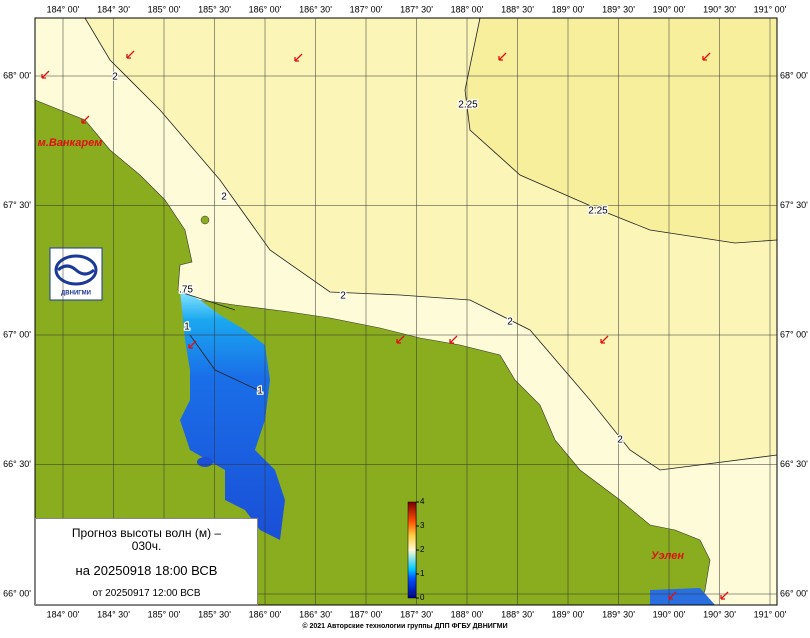  Describe the element at coordinates (70, 143) in the screenshot. I see `place-label: м.Ванкарем` at that location.